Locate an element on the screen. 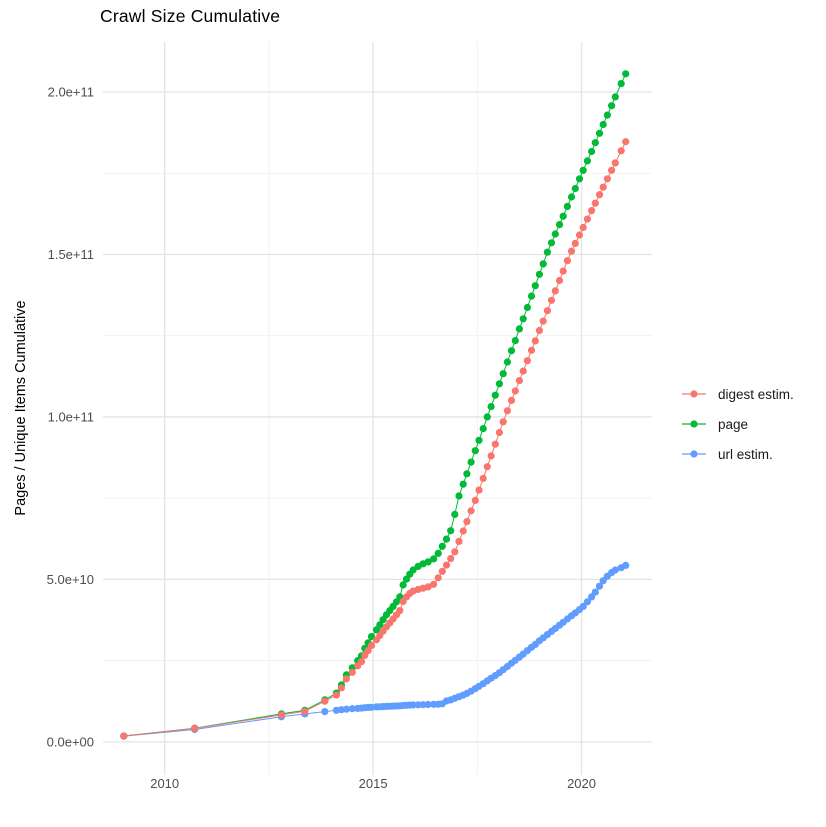  legend-key-page-icon is located at coordinates (694, 424).